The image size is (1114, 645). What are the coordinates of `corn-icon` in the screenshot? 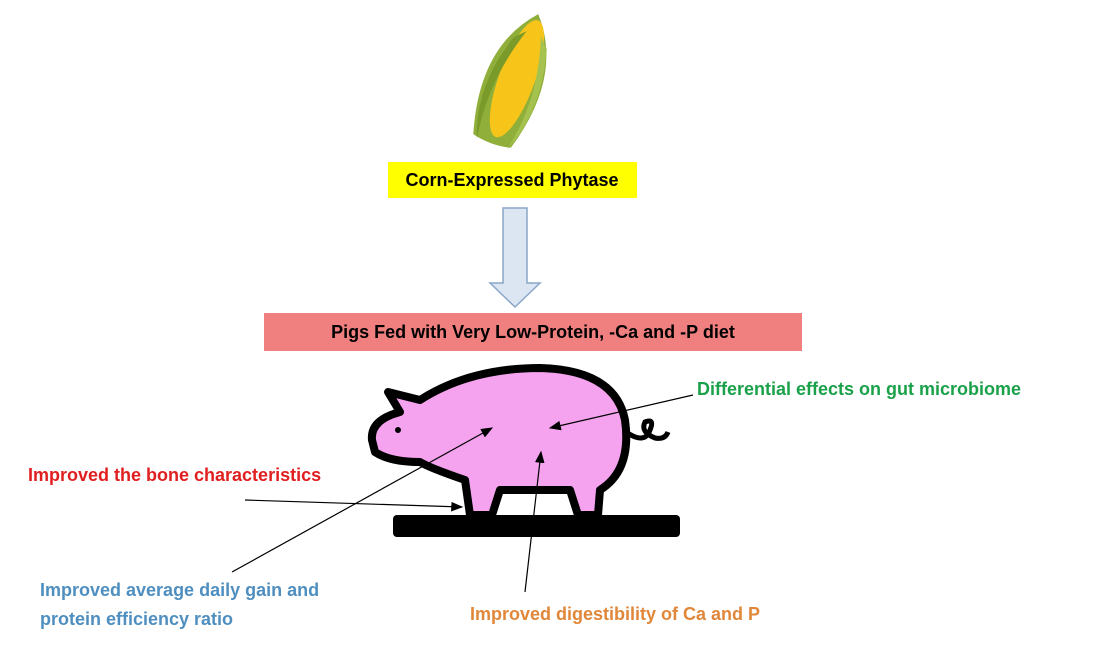 It's located at (510, 82).